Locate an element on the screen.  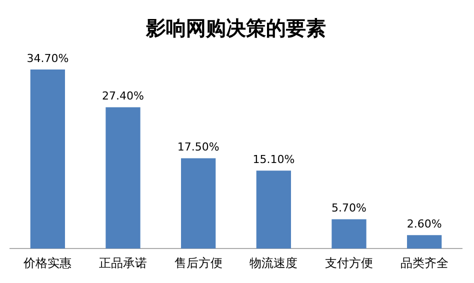
data-label: 5.70% is located at coordinates (349, 208).